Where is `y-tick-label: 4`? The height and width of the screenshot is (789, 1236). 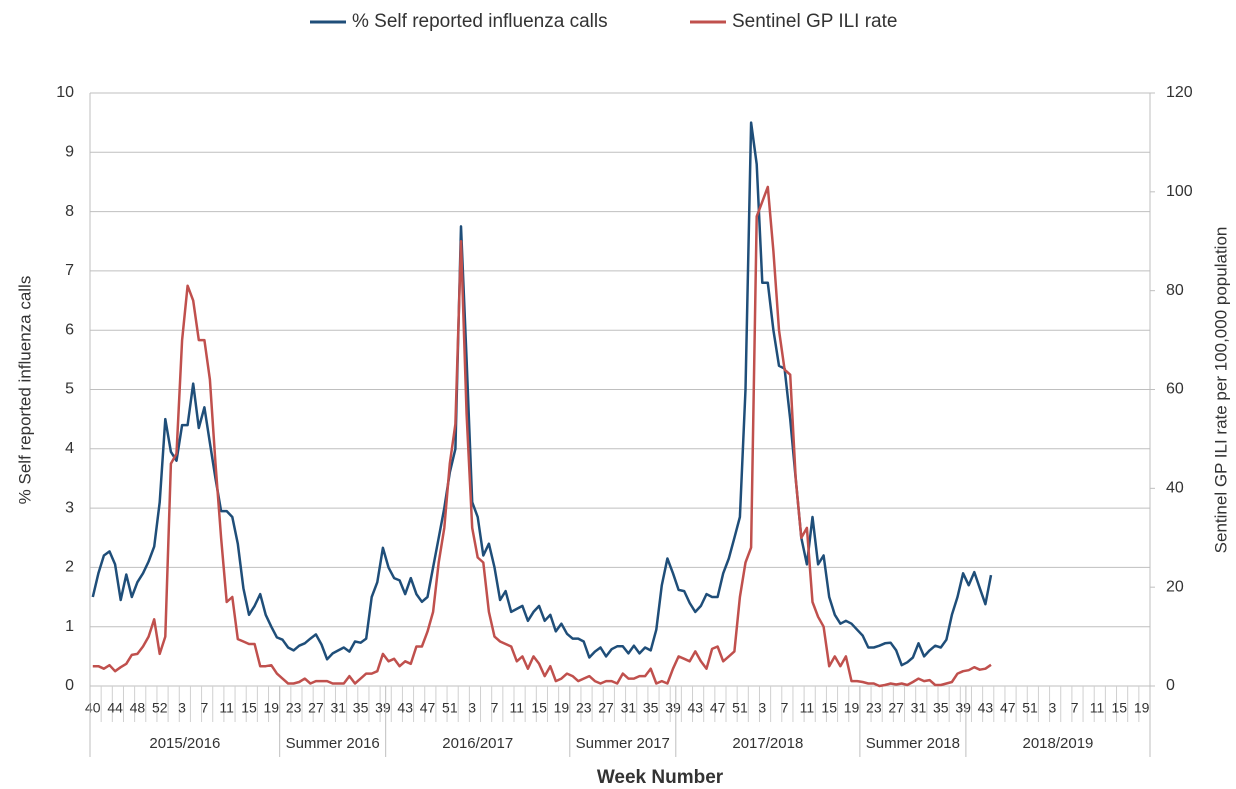 y-tick-label: 4 is located at coordinates (69, 448).